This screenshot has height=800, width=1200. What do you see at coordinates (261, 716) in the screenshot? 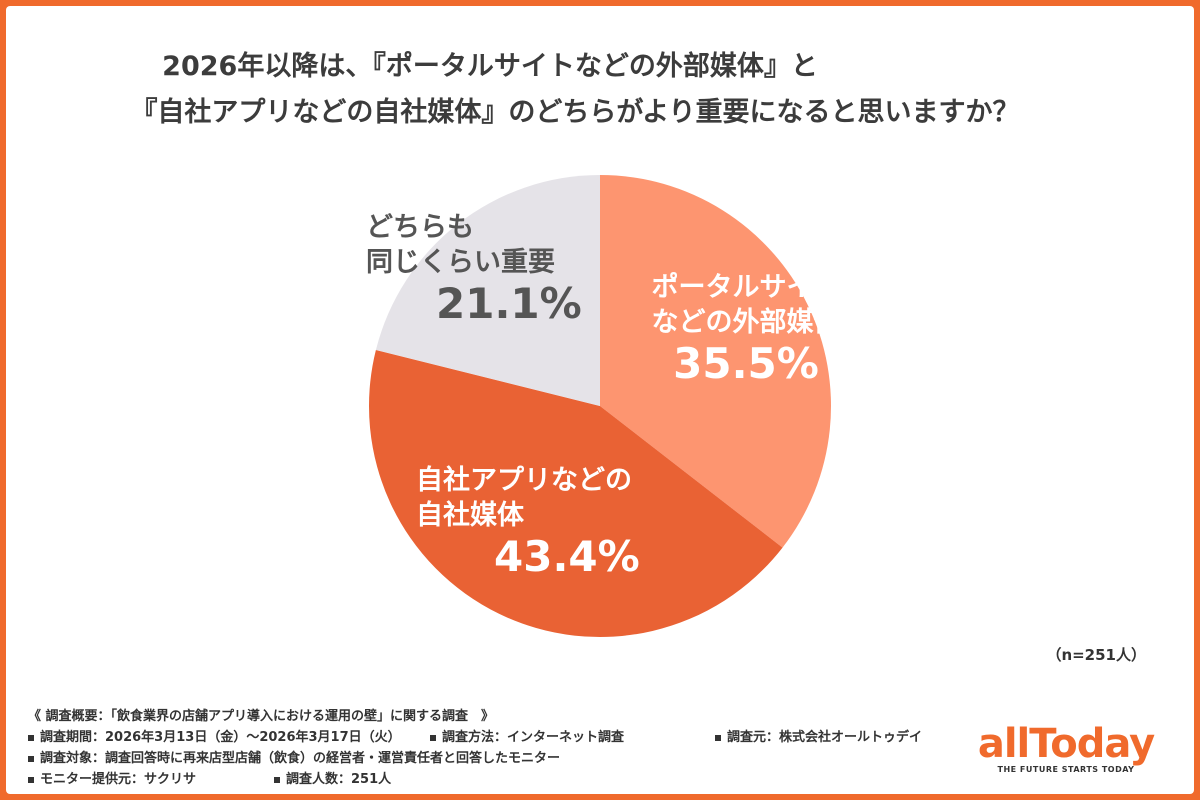
I see `survey-heading: 《 調査概要：「飲食業界の店舗アプリ導入における運用の壁」に関する調査 》` at bounding box center [261, 716].